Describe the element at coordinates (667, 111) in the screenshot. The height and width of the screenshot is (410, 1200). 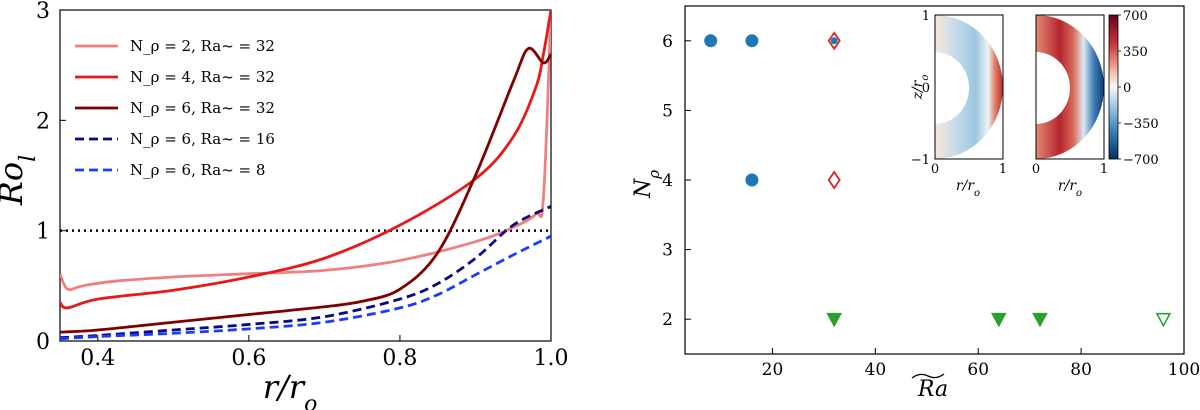
I see `right-y-tick-label: 5` at that location.